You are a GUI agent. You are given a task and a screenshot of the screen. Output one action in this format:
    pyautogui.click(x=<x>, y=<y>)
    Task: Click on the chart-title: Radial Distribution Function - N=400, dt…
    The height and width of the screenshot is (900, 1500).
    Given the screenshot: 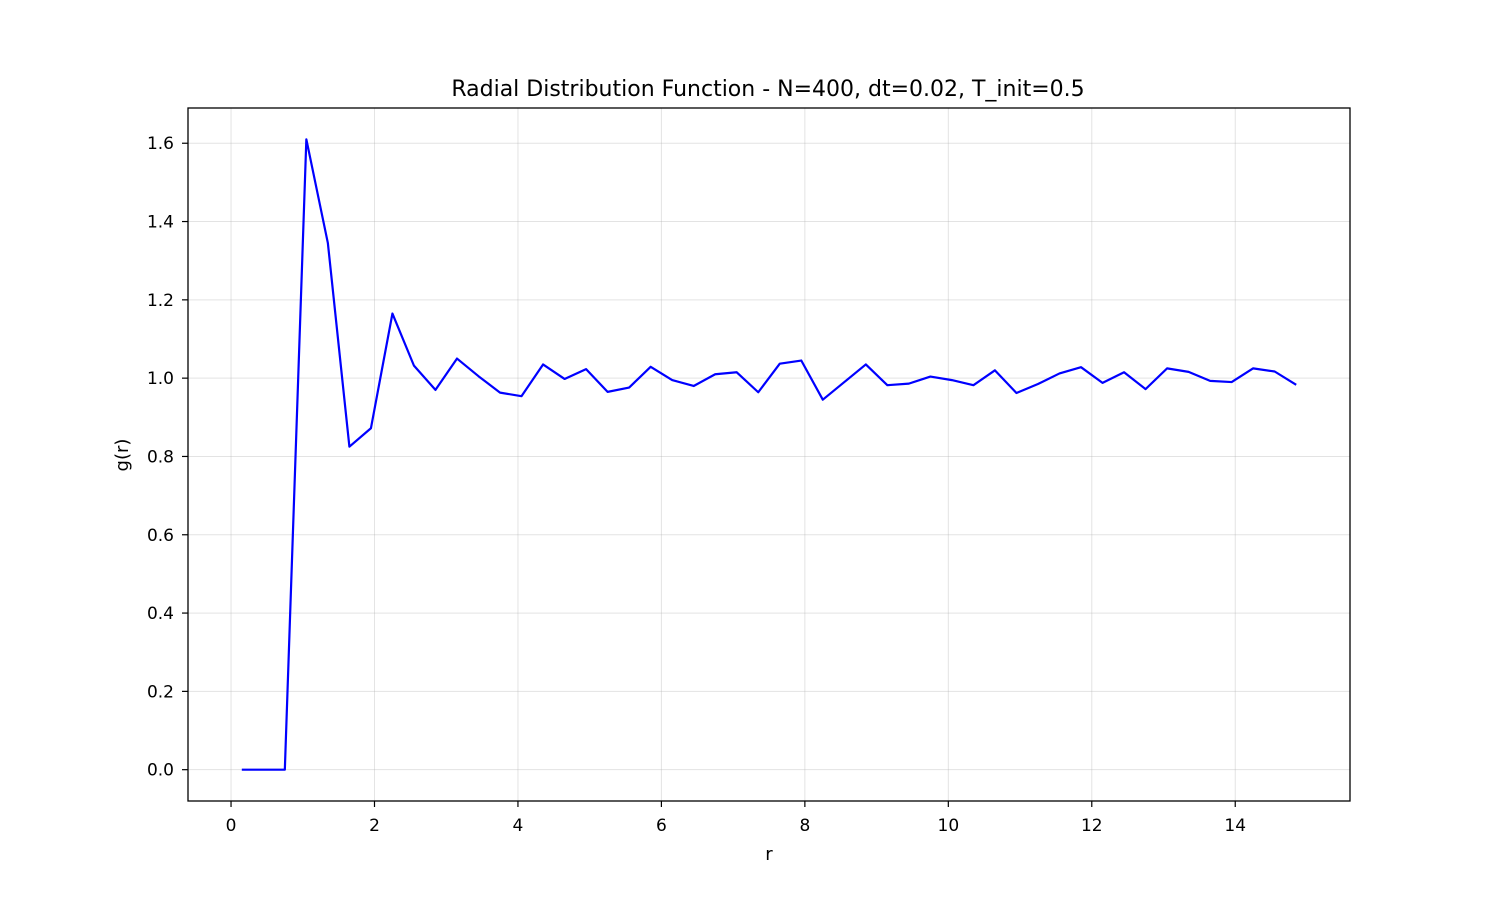 What is the action you would take?
    pyautogui.click(x=767, y=89)
    